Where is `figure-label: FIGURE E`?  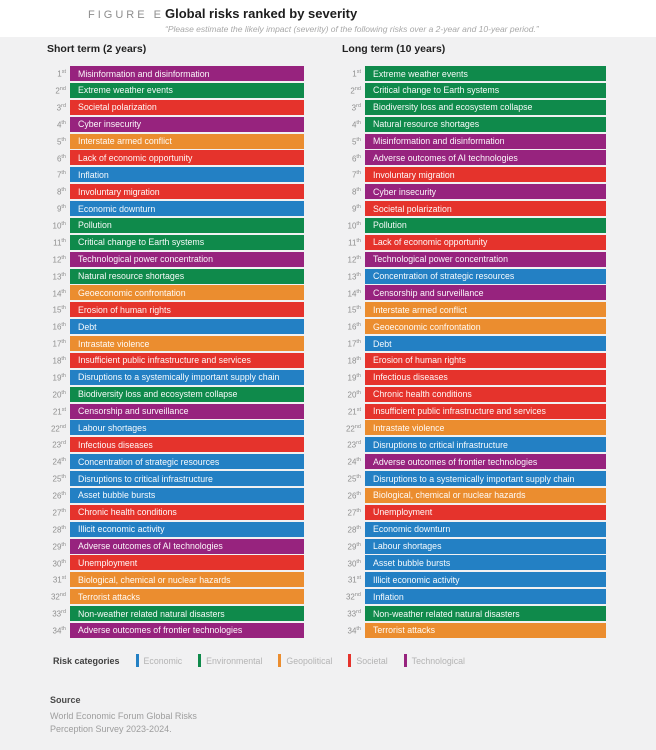
figure-label: FIGURE E is located at coordinates (126, 15).